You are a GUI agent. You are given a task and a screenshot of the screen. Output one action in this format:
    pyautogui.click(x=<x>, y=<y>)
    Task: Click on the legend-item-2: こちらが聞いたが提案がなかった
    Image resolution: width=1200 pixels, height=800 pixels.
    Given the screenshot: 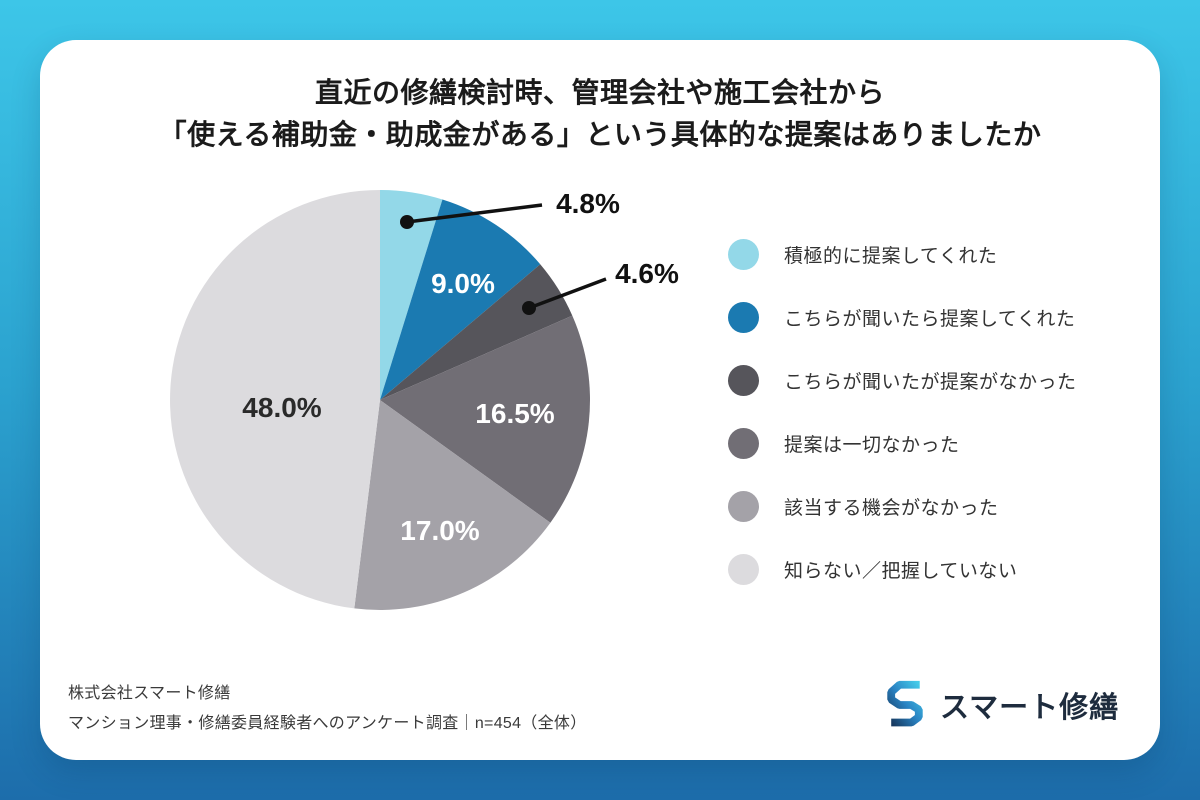 What is the action you would take?
    pyautogui.click(x=902, y=380)
    